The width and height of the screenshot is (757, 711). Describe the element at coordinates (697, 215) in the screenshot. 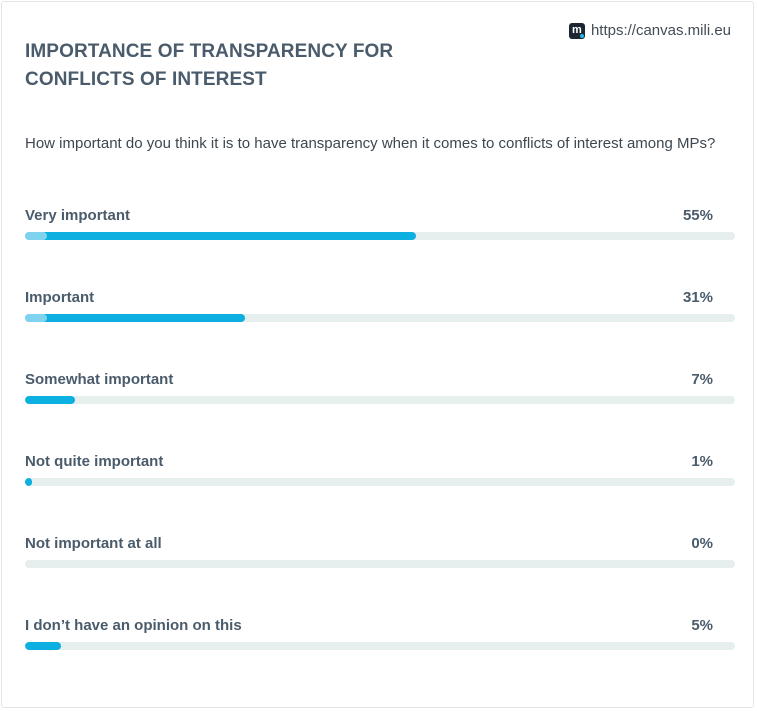

I see `value-label: 55%` at that location.